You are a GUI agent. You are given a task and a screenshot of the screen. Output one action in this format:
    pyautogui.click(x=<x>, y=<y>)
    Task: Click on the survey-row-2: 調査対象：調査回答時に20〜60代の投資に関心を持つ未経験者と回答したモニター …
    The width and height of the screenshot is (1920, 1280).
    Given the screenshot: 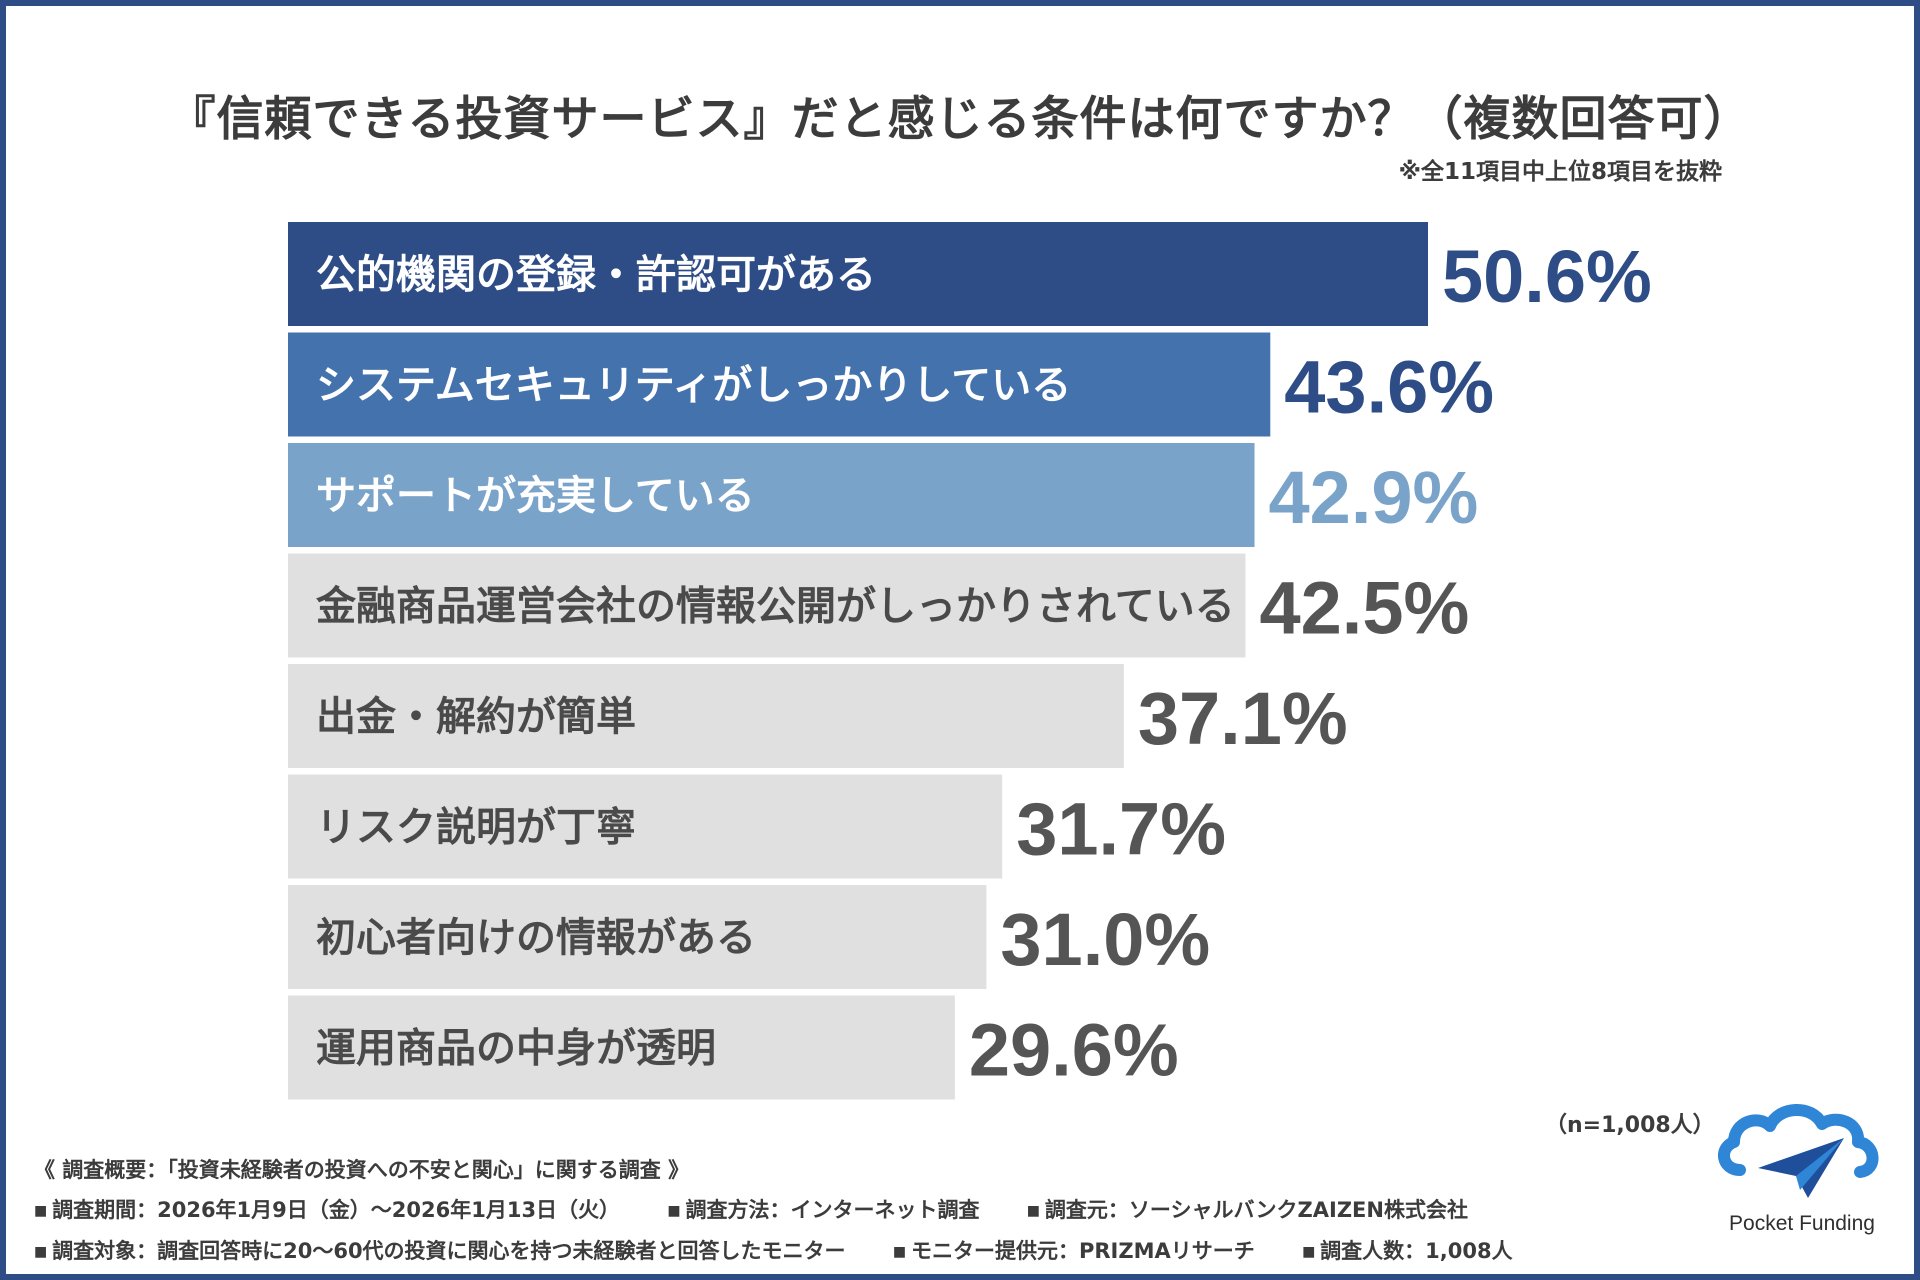 What is the action you would take?
    pyautogui.click(x=854, y=1251)
    